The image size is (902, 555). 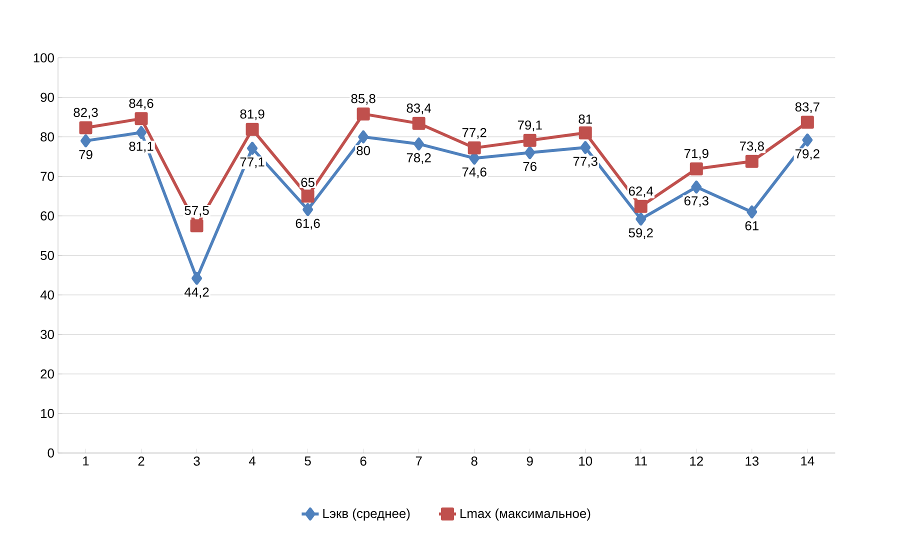 I want to click on data-label: 61,6, so click(x=308, y=224).